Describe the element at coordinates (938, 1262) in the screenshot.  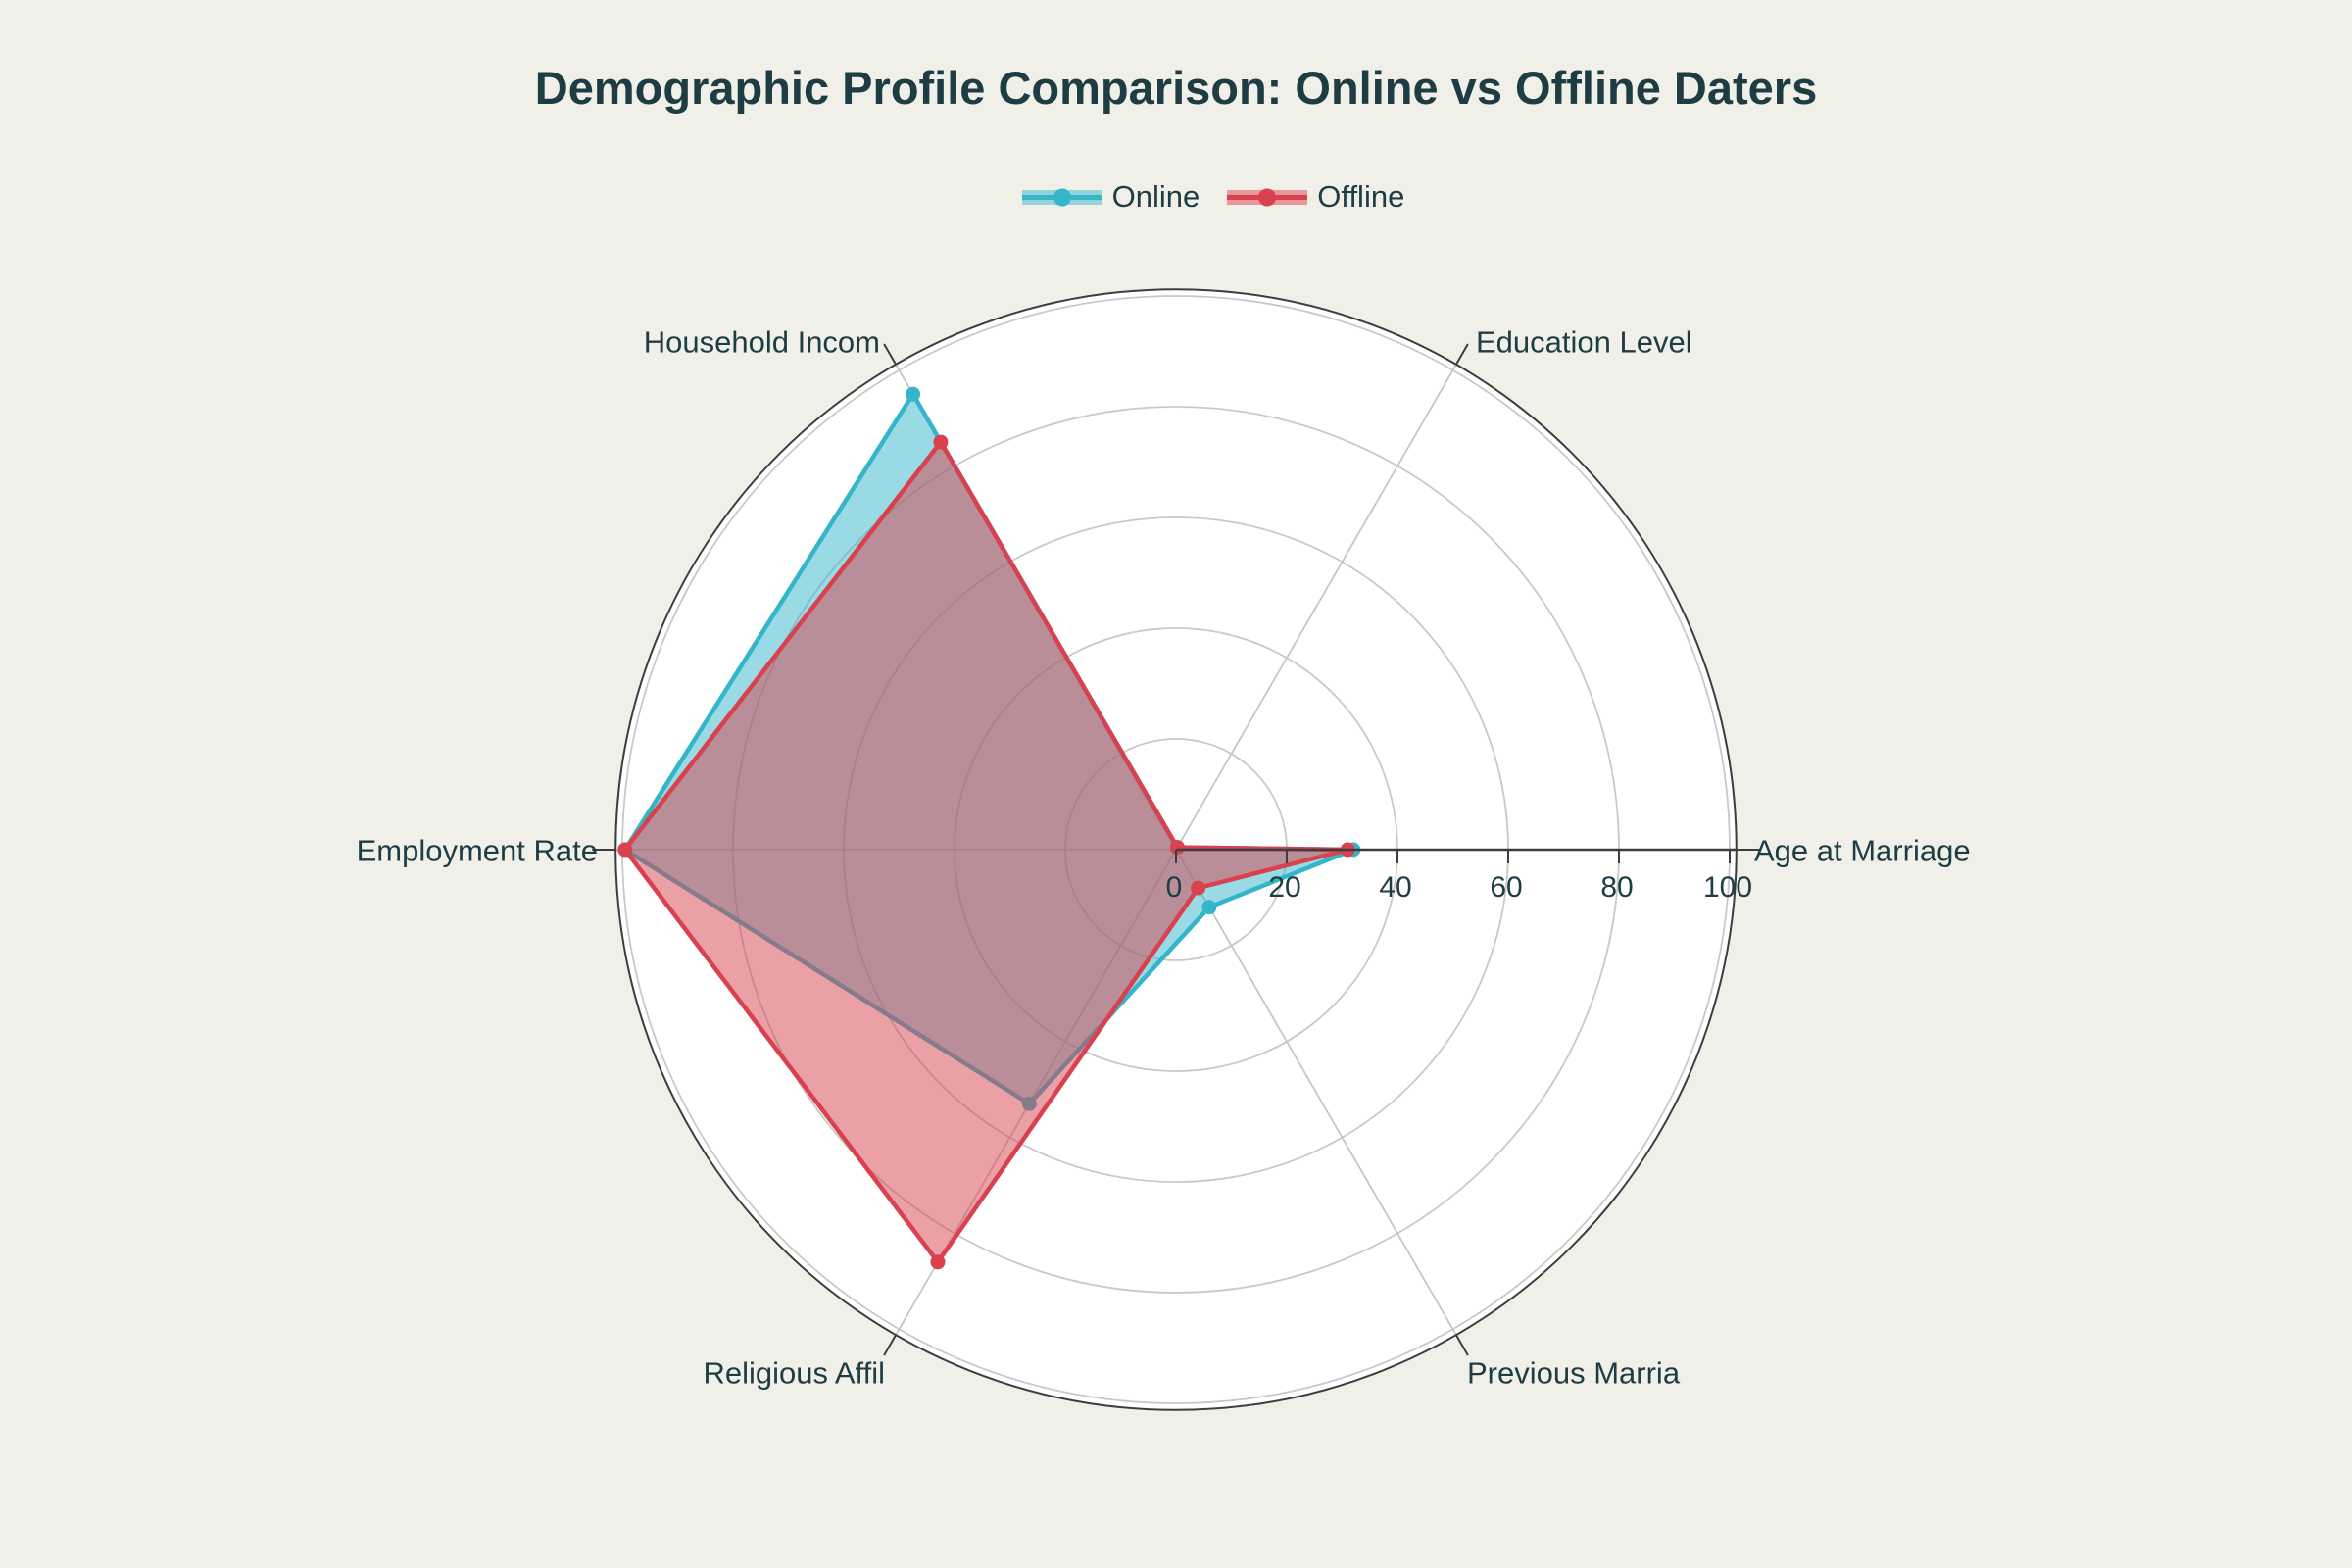
I see `marker-offline-religious-affil` at that location.